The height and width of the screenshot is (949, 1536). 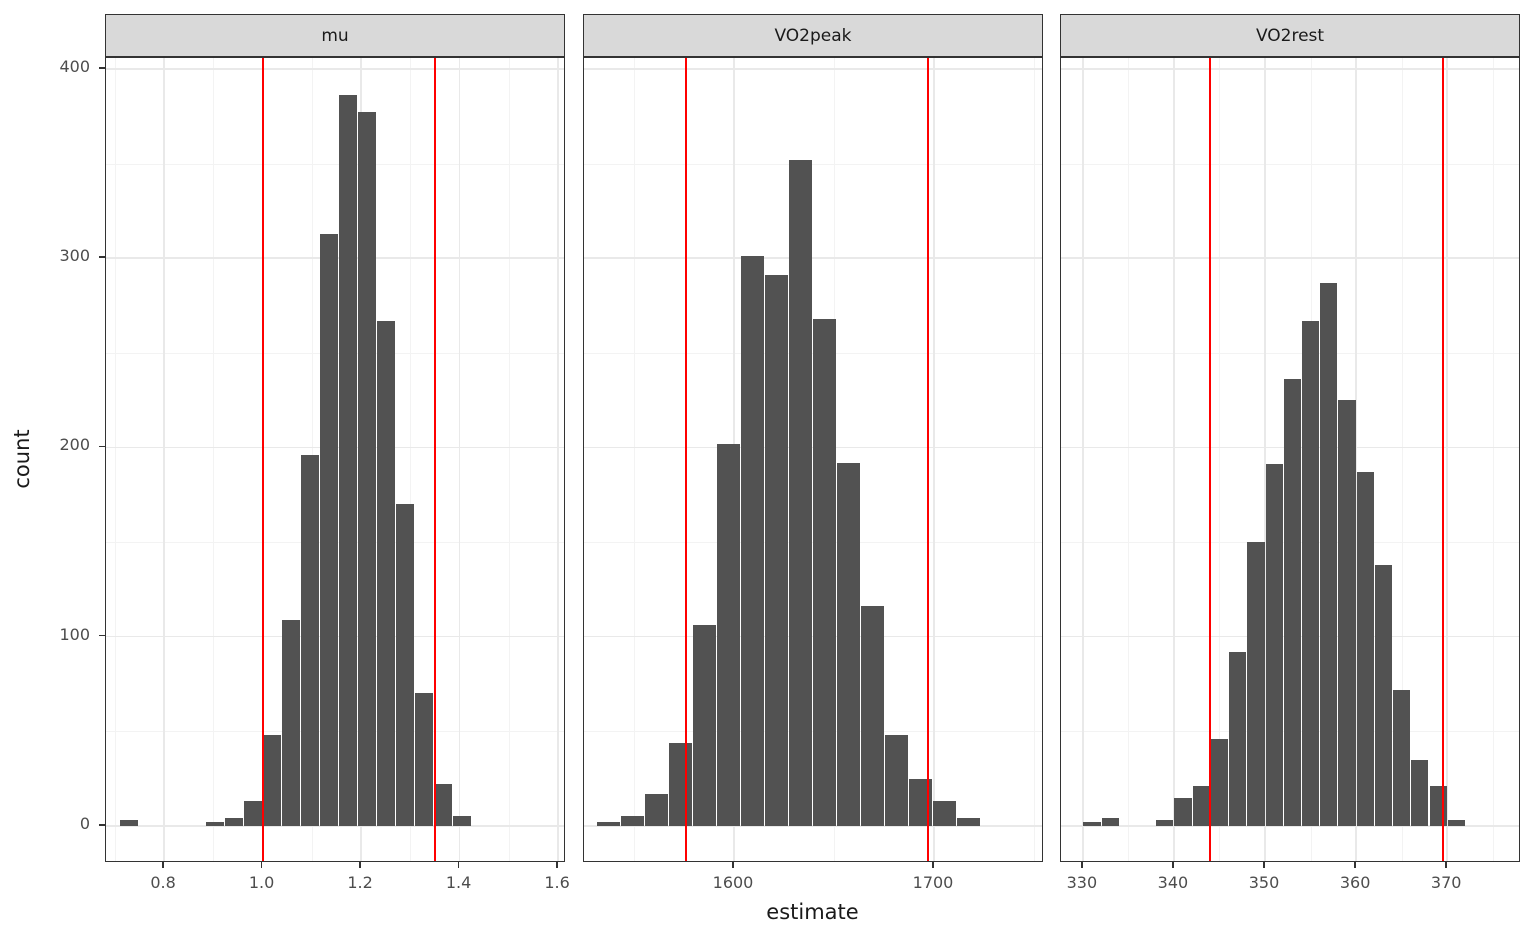 I want to click on x-axis-title: estimate, so click(x=812, y=912).